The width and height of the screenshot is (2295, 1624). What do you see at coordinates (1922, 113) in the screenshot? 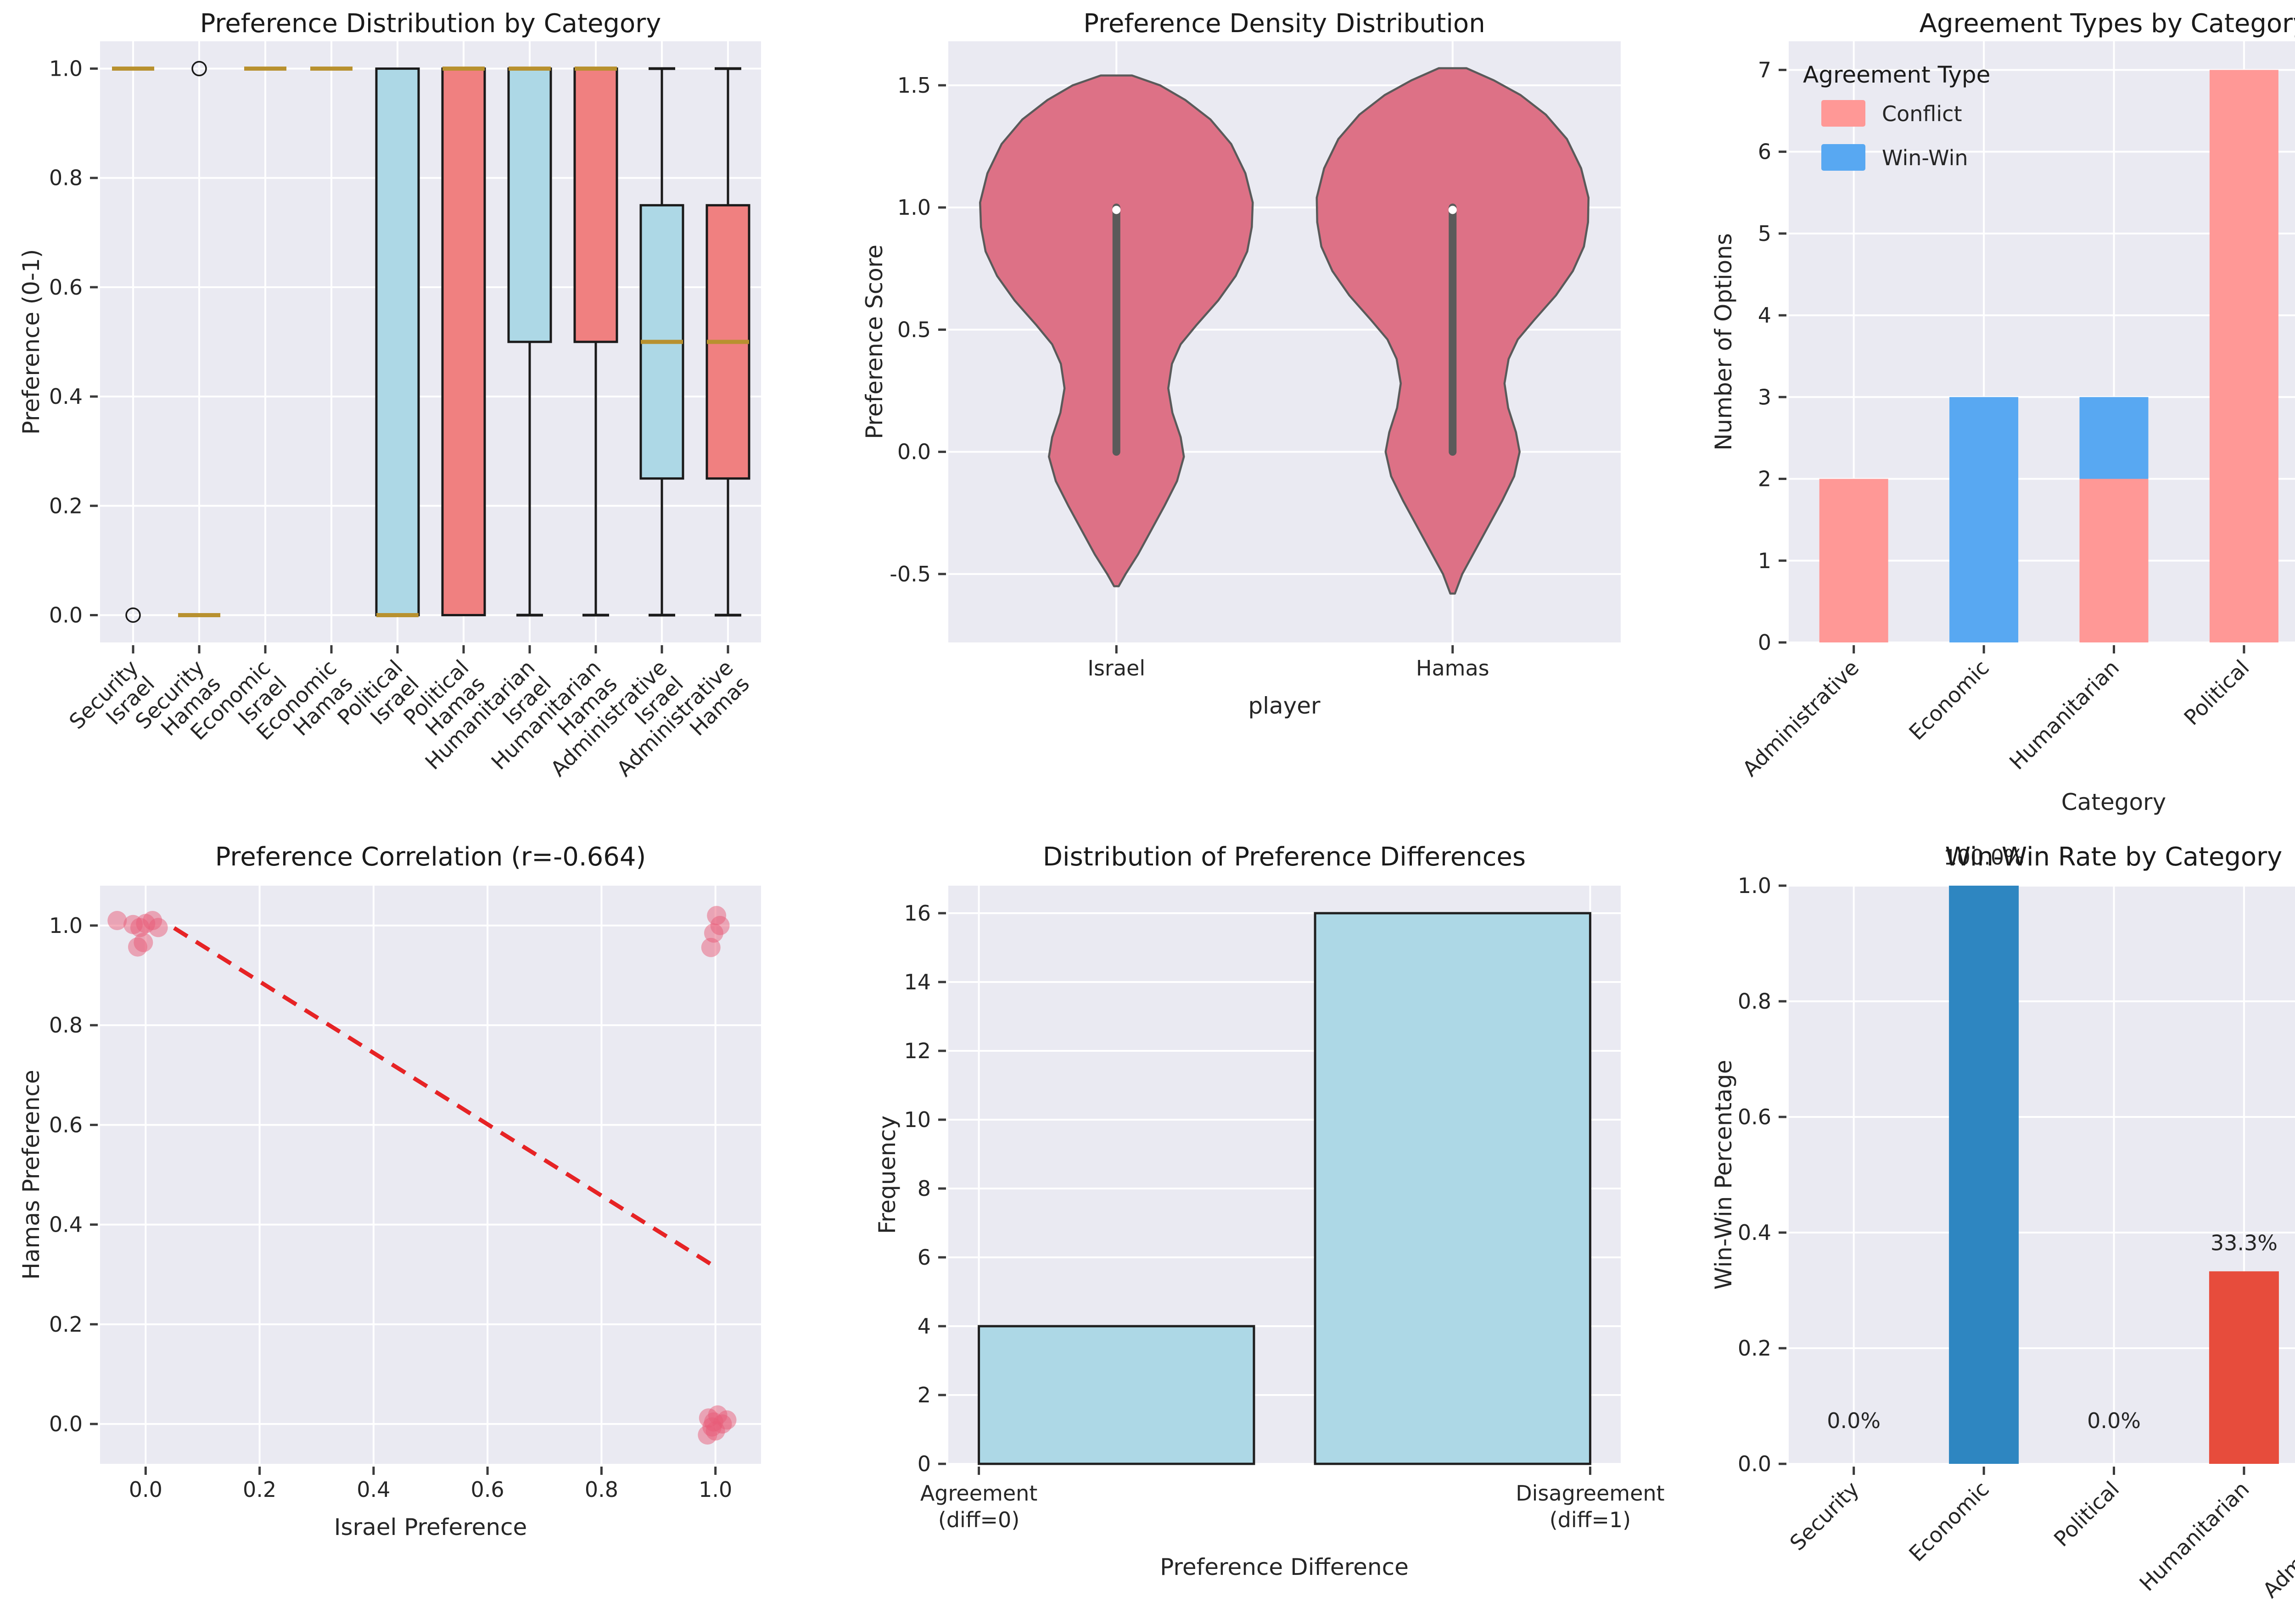
I see `svg-text: Conflict` at bounding box center [1922, 113].